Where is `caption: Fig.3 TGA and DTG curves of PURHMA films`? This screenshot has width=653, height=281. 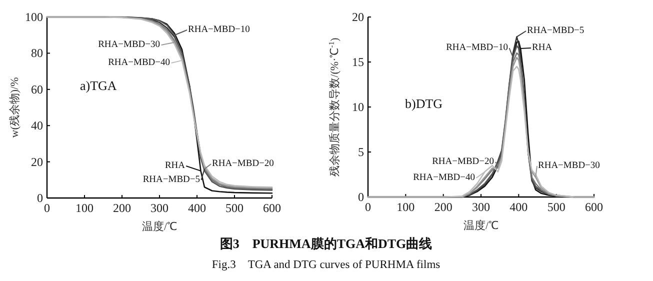
caption: Fig.3 TGA and DTG curves of PURHMA films is located at coordinates (326, 265).